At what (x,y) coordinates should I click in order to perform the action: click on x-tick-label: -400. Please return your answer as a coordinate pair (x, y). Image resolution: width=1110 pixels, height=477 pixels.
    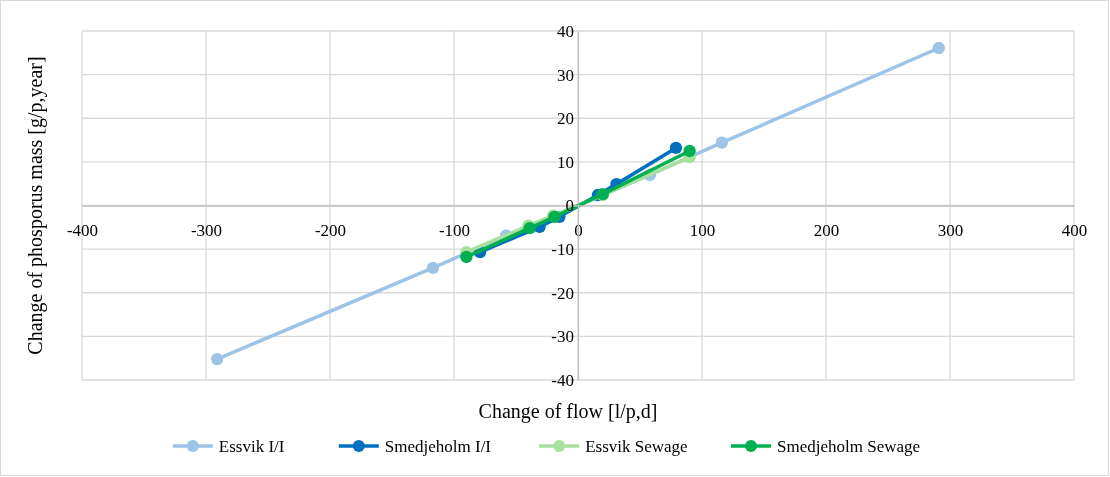
    Looking at the image, I should click on (82, 230).